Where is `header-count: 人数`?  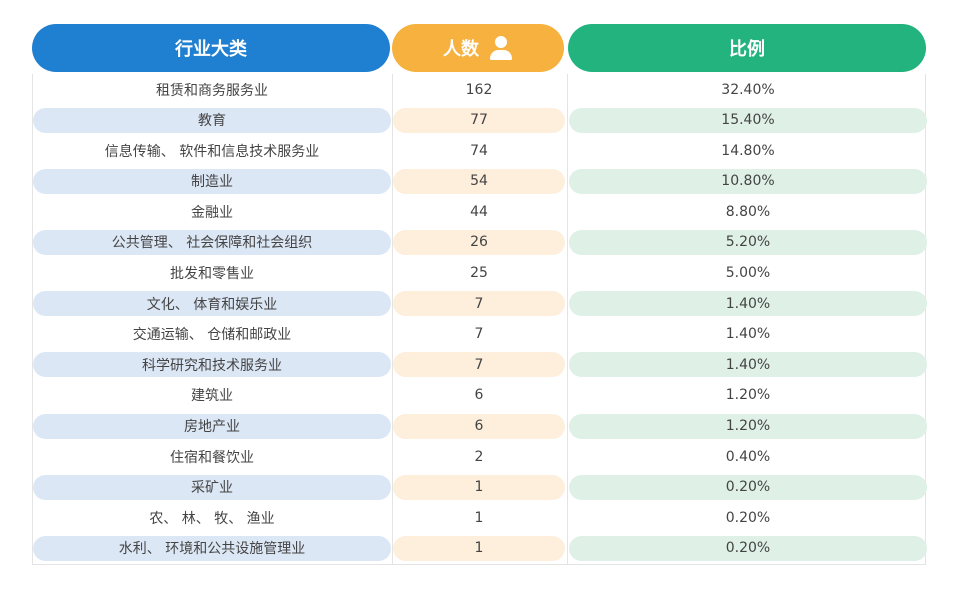
header-count: 人数 is located at coordinates (478, 48).